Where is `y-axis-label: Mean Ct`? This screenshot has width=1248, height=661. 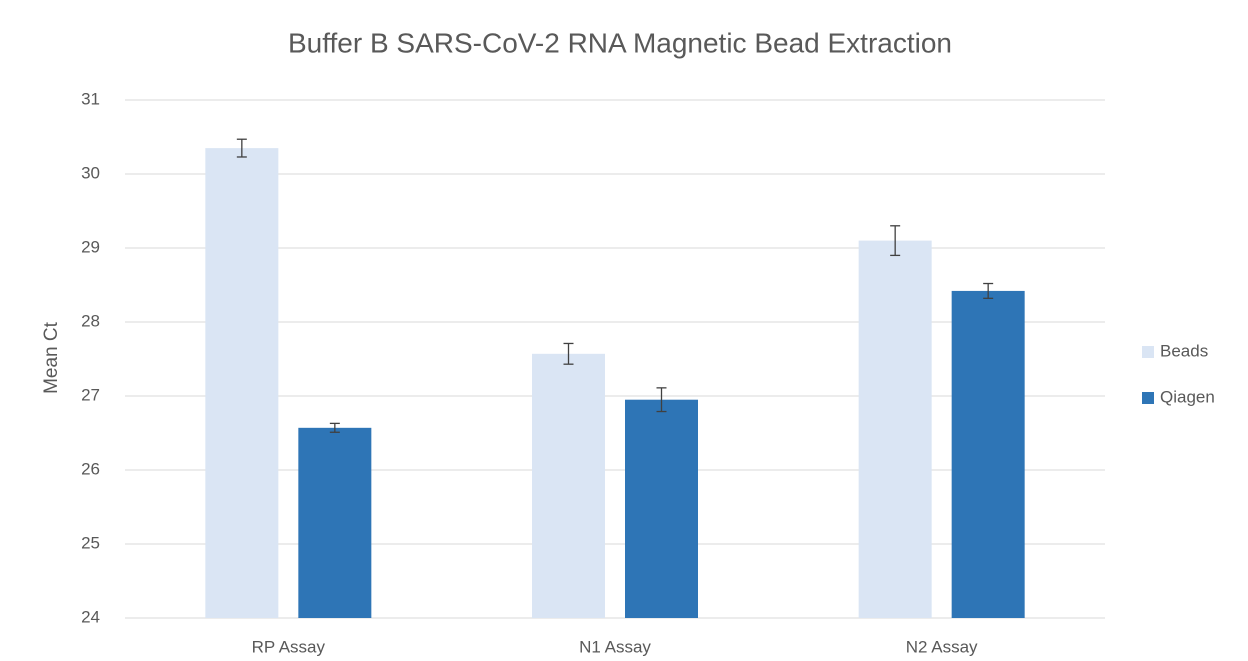 y-axis-label: Mean Ct is located at coordinates (51, 357).